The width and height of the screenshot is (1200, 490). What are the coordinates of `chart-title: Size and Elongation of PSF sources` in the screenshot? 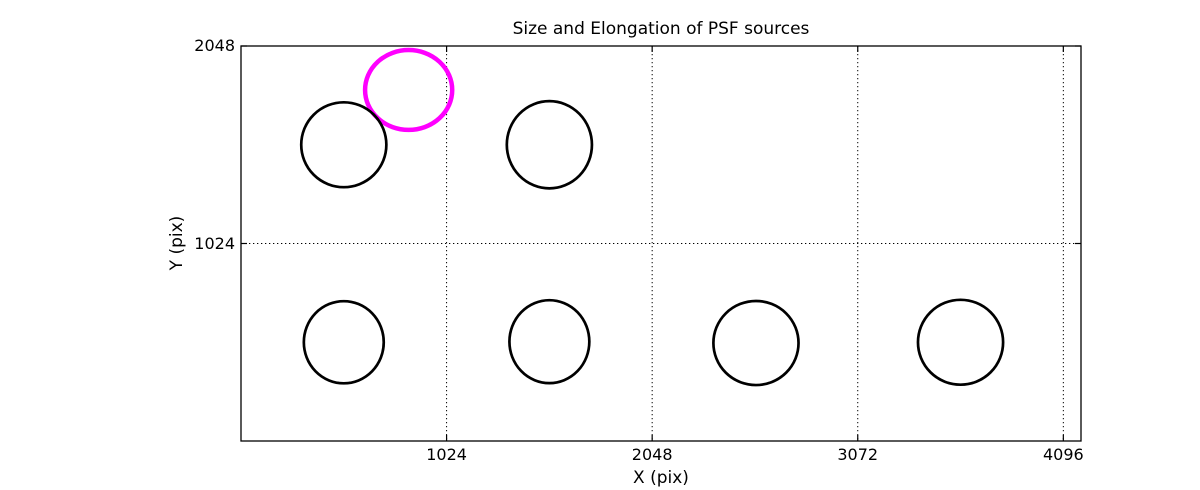 It's located at (661, 29).